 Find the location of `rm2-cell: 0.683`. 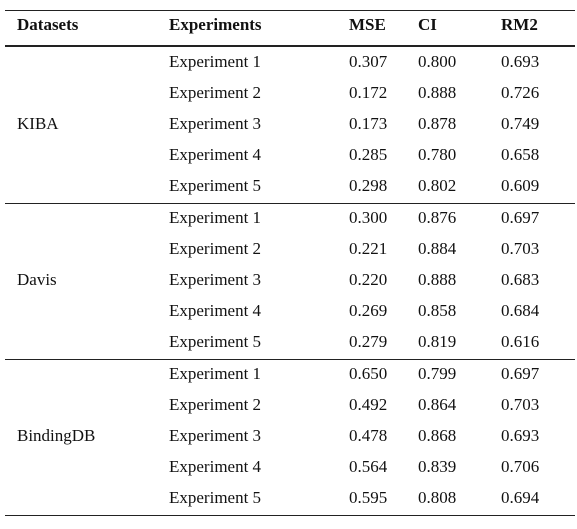

rm2-cell: 0.683 is located at coordinates (520, 279).